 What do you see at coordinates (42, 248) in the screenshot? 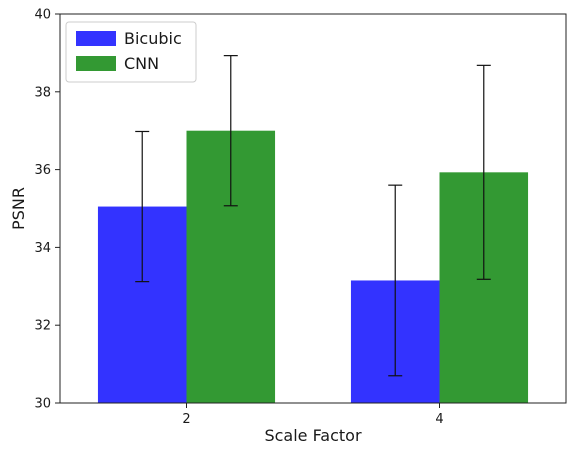
I see `y-tick-label: 34` at bounding box center [42, 248].